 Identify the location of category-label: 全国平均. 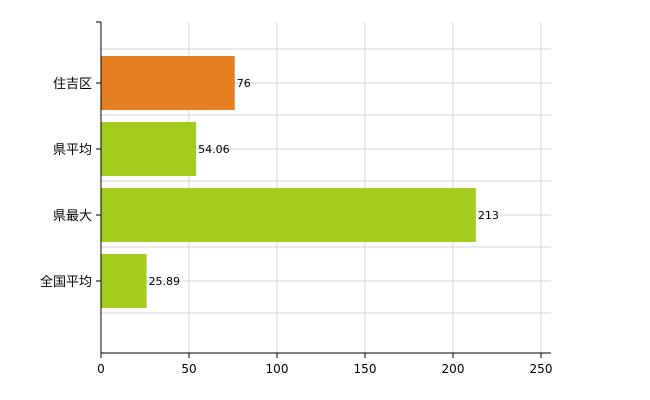
(66, 282).